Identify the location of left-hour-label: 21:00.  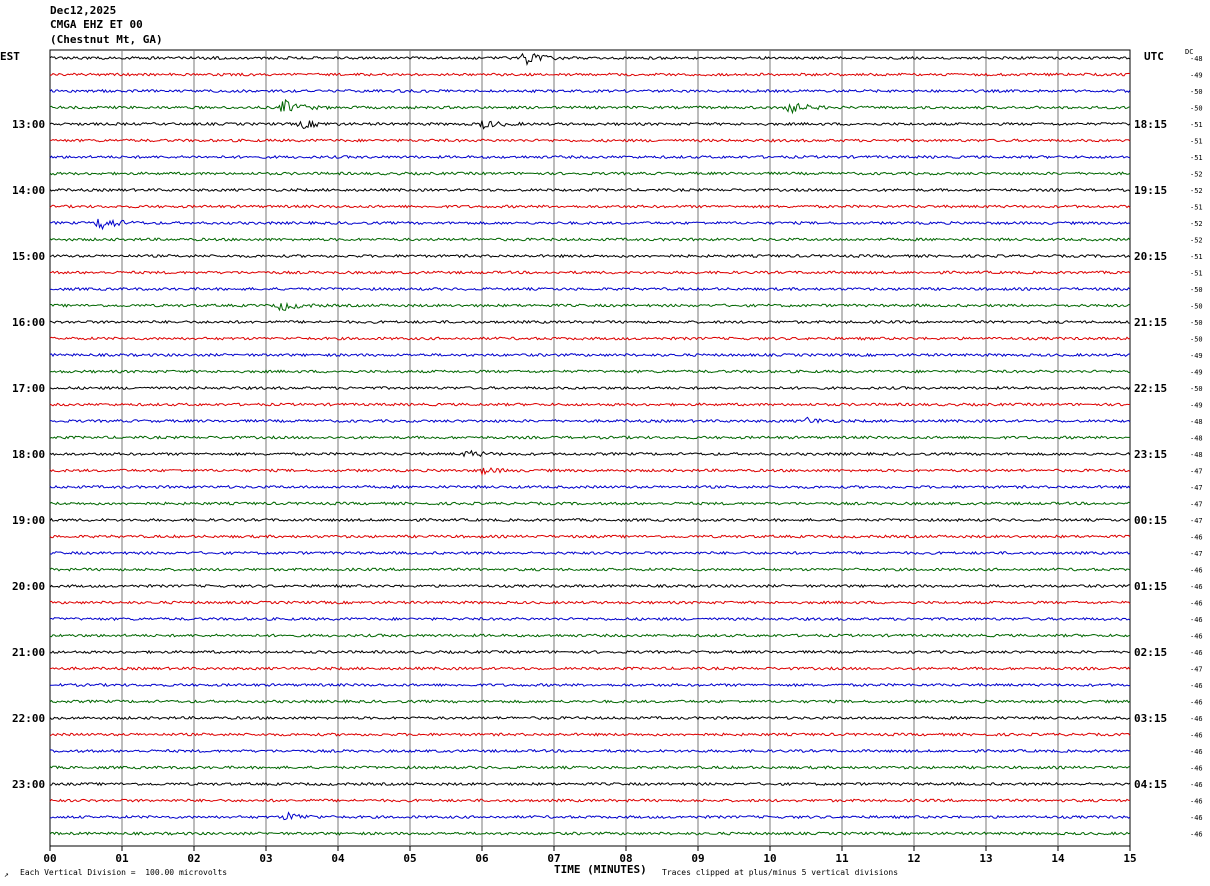
(28, 652).